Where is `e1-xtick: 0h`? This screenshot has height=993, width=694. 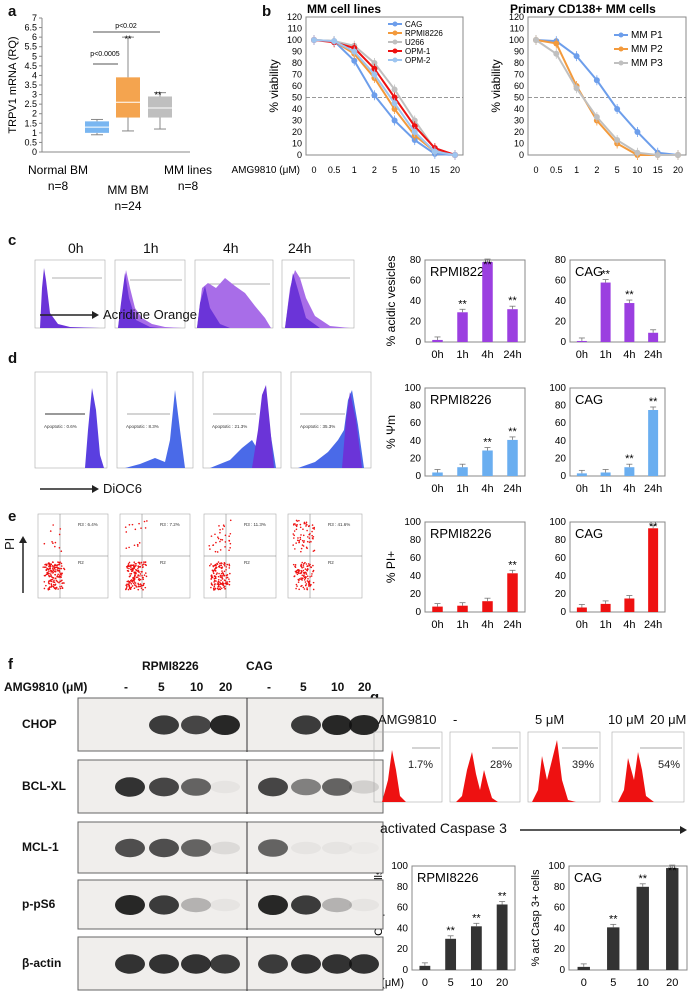 e1-xtick: 0h is located at coordinates (437, 625).